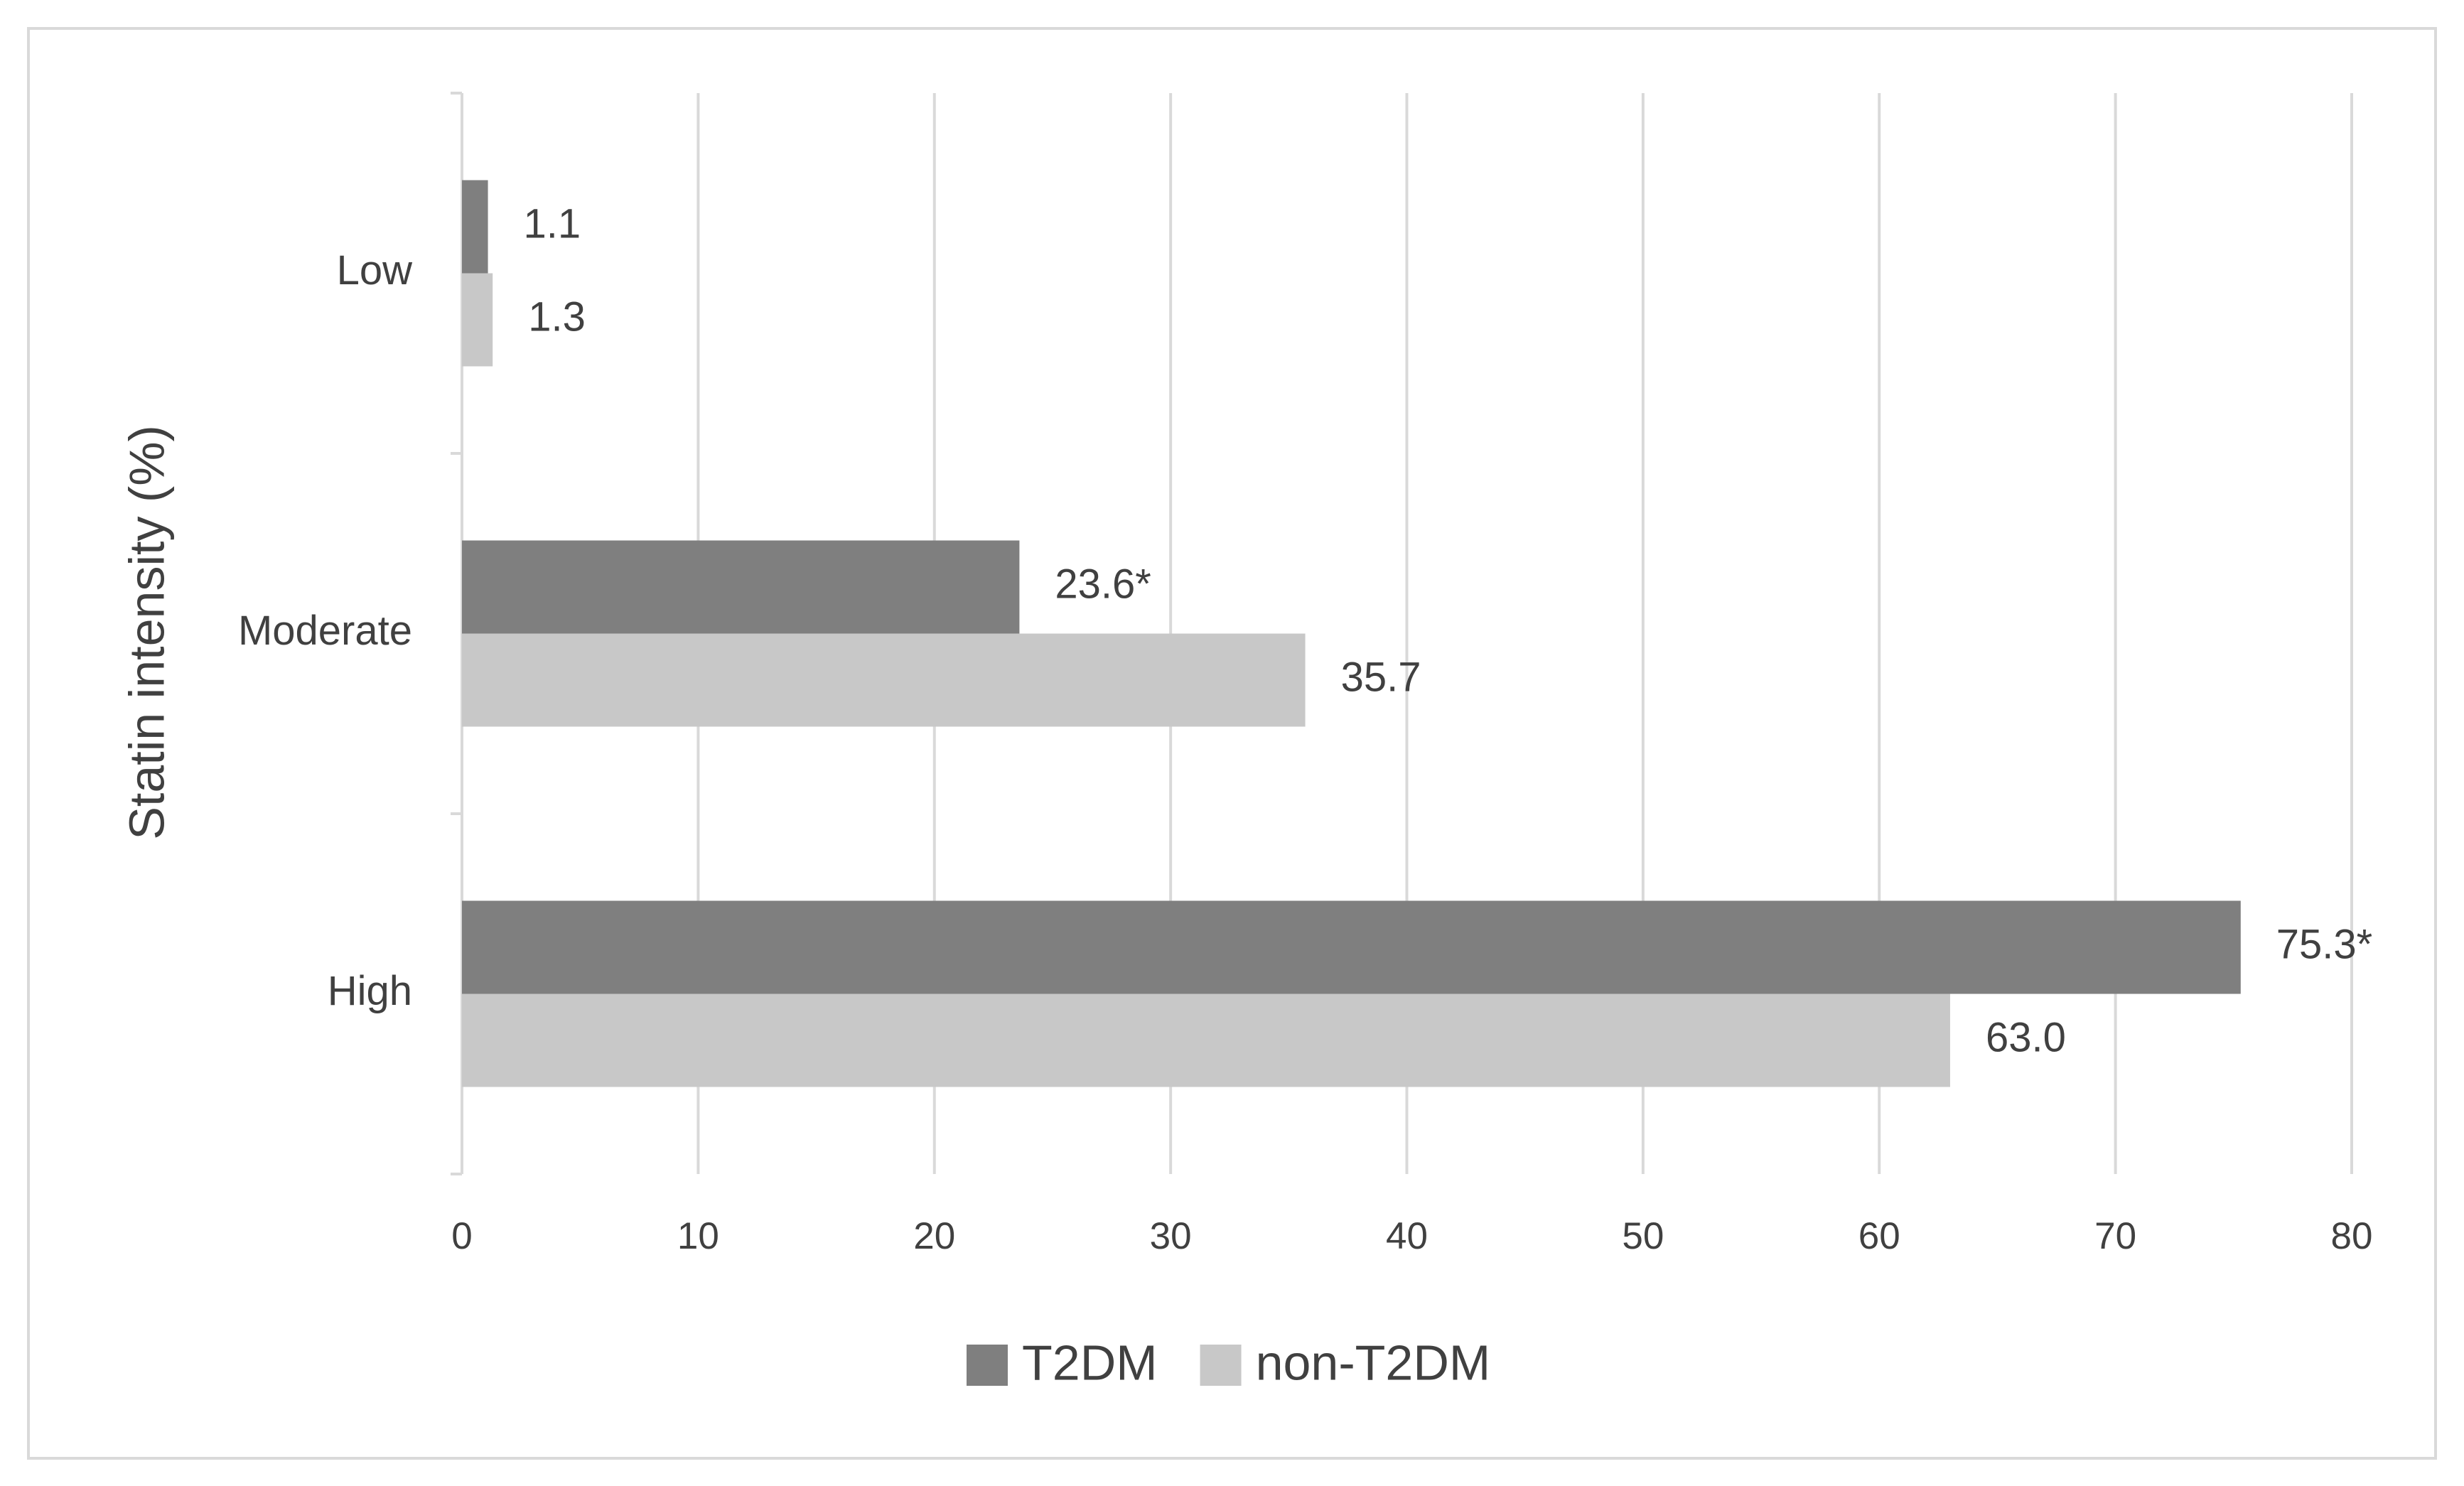 The width and height of the screenshot is (2464, 1486). I want to click on x-tick-label: 70, so click(2115, 1236).